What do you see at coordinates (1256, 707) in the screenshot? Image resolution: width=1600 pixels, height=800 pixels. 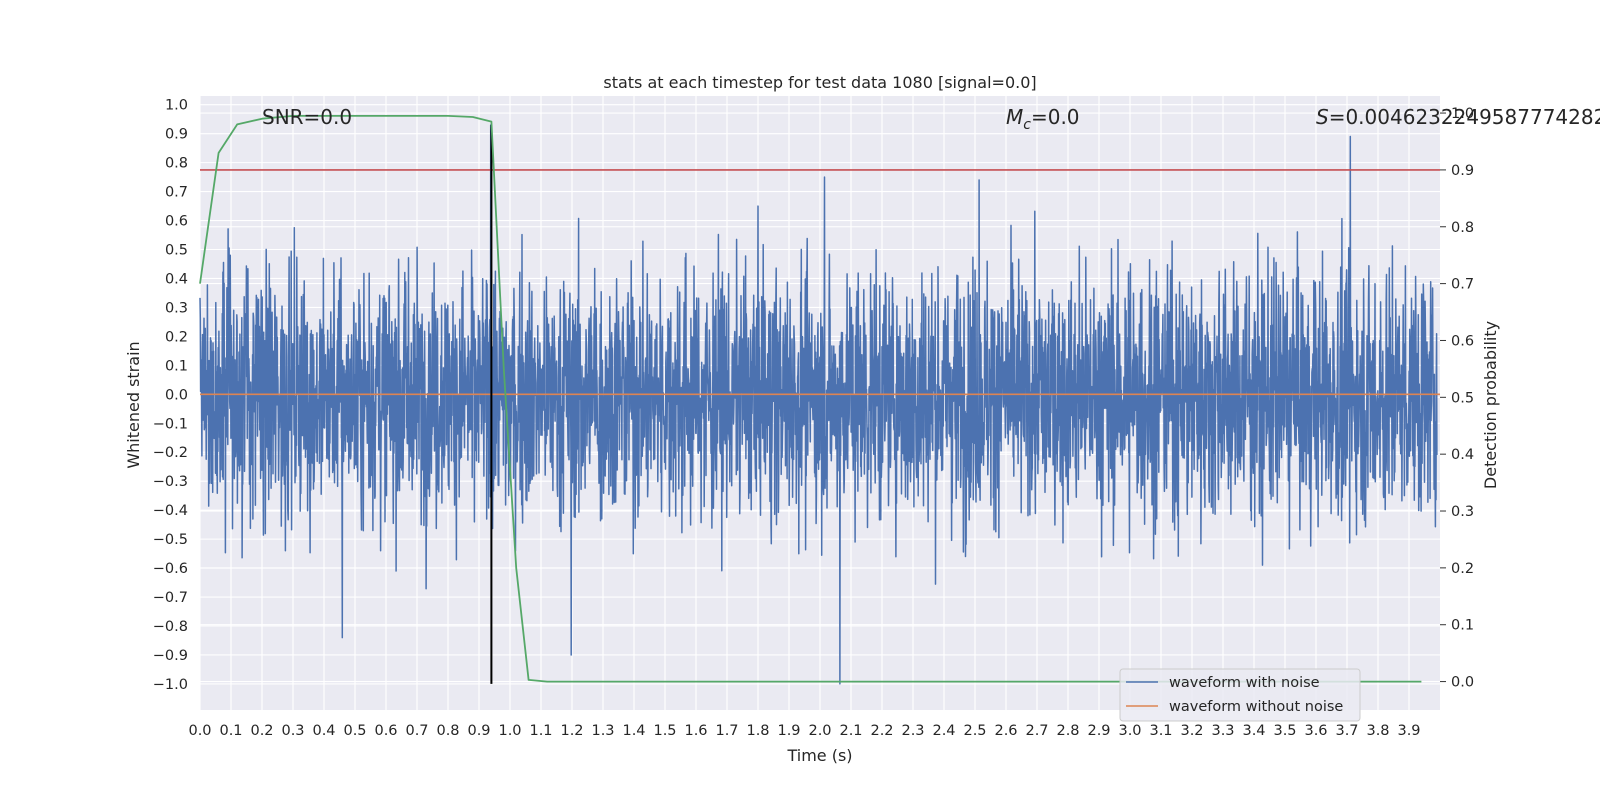 I see `legend-label-clean: waveform without noise` at bounding box center [1256, 707].